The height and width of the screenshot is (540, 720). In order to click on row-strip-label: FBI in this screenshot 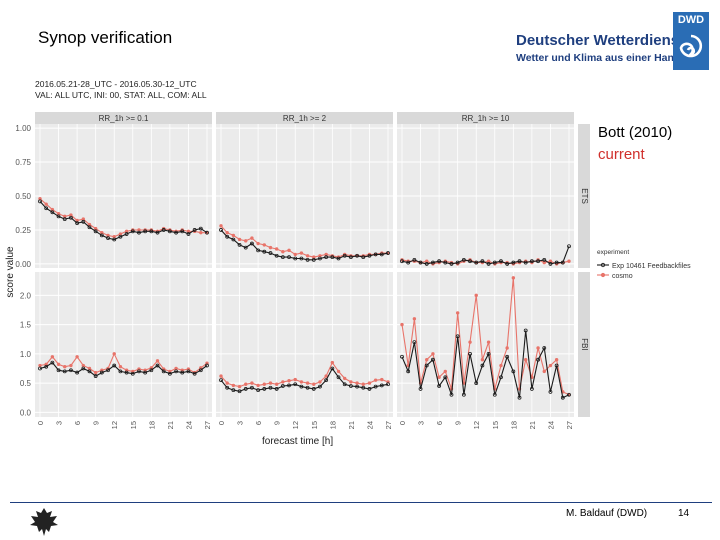, I will do `click(584, 344)`.